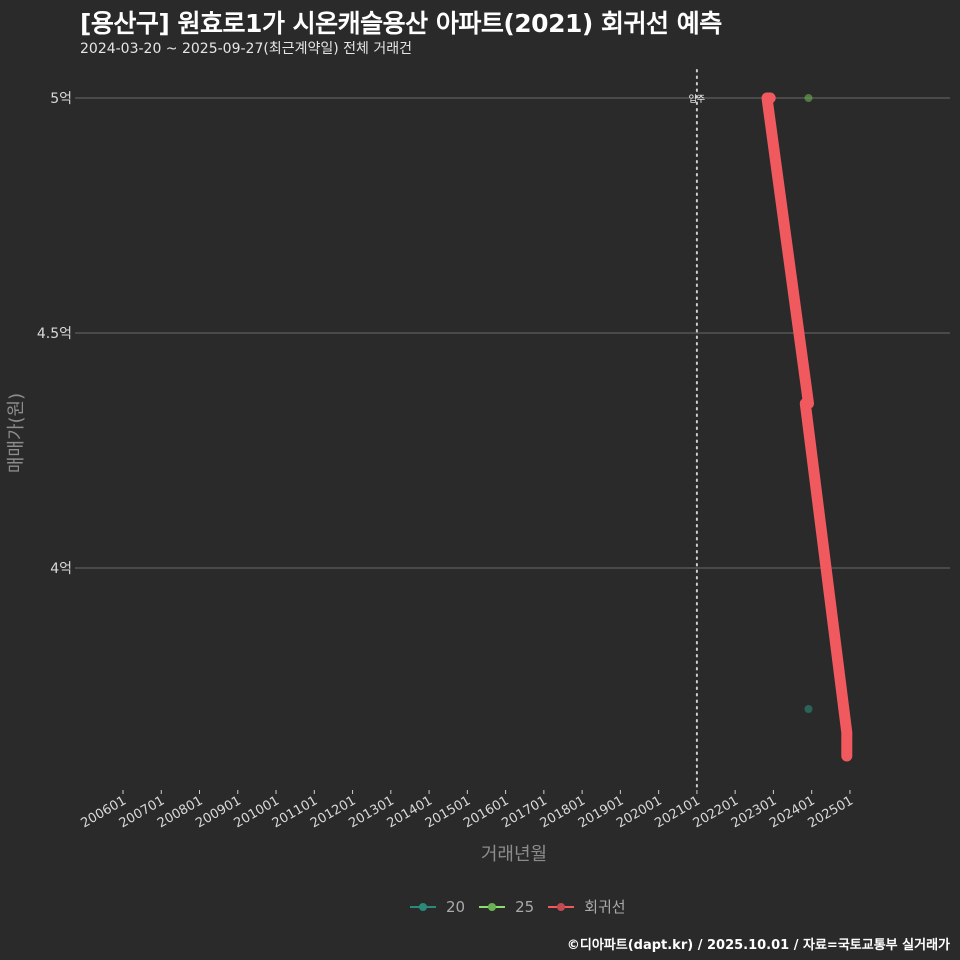 The height and width of the screenshot is (960, 960). I want to click on legend-label: 회귀선, so click(605, 907).